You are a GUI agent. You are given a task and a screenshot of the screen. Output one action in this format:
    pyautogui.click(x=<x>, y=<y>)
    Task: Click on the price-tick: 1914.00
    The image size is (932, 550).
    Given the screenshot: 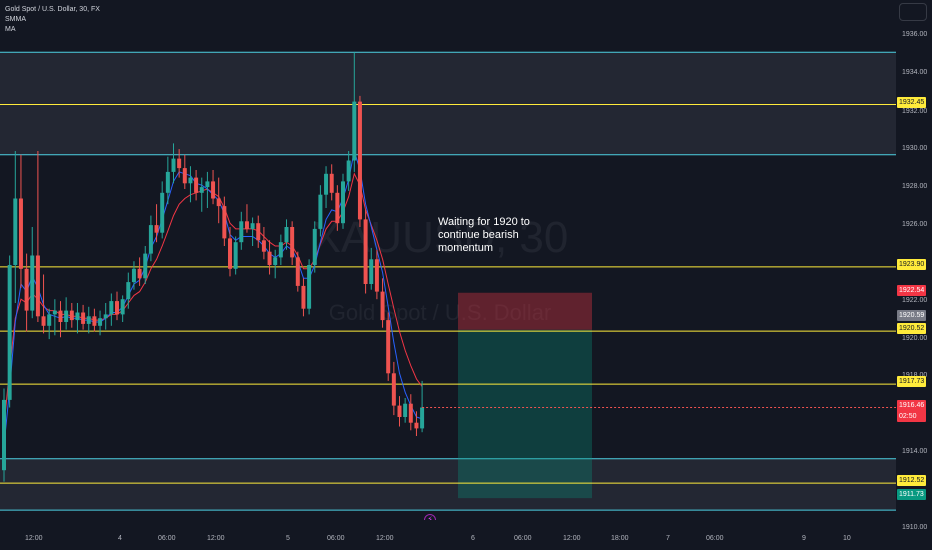 What is the action you would take?
    pyautogui.click(x=915, y=451)
    